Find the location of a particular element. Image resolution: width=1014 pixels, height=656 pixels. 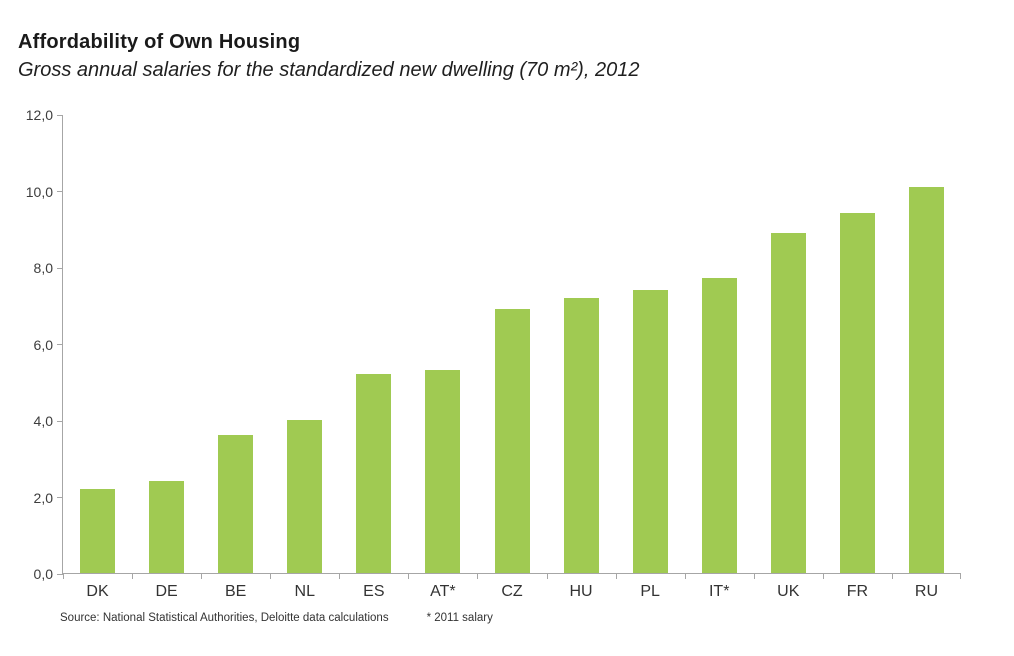

bar-ru is located at coordinates (926, 379).